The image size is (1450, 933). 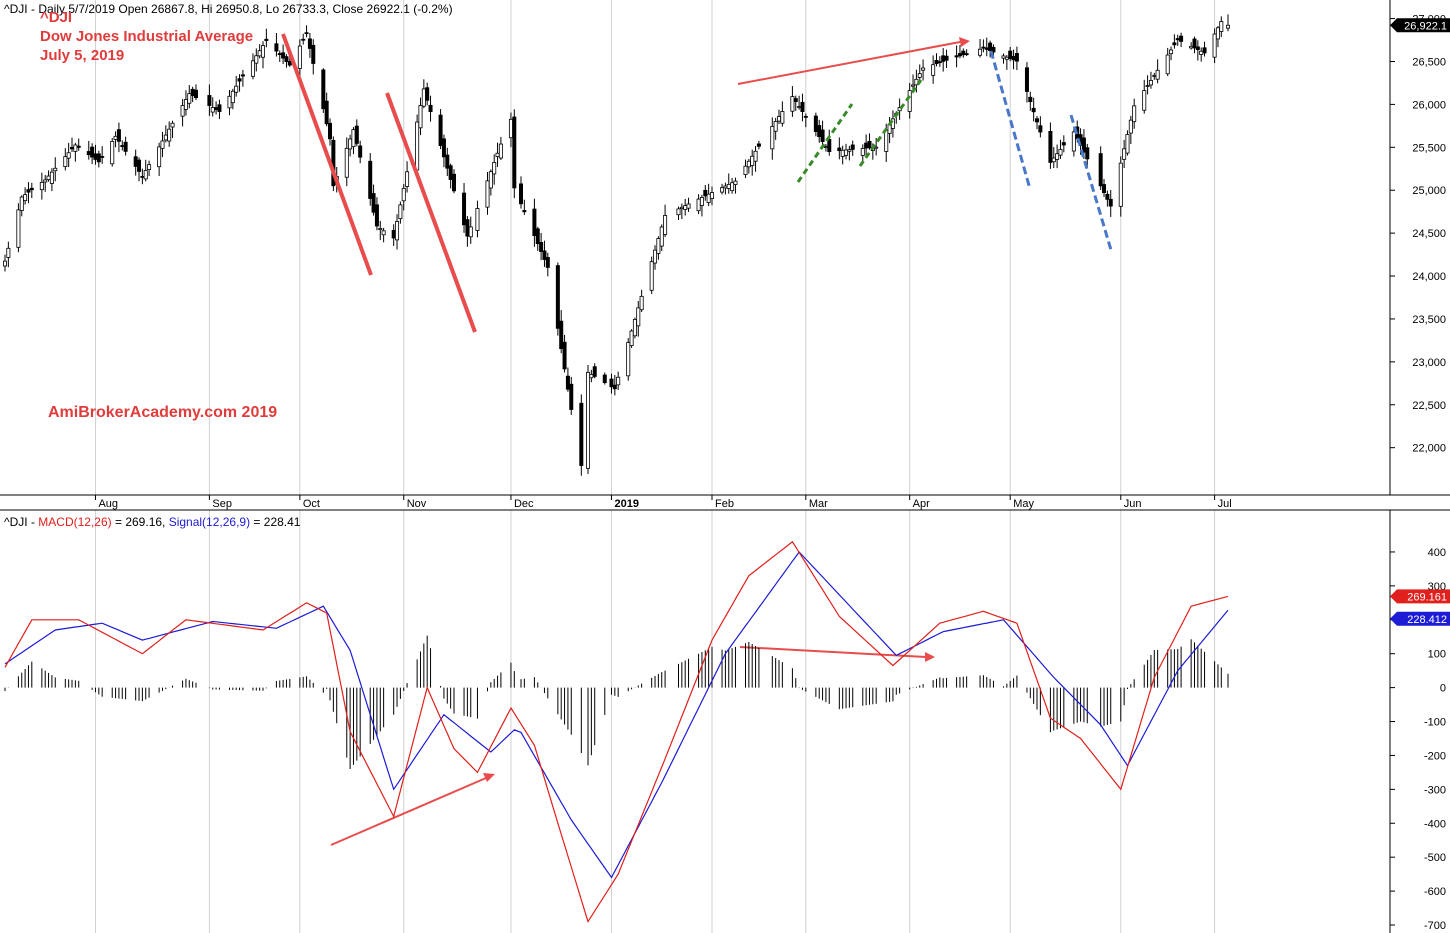 What do you see at coordinates (1420, 596) in the screenshot?
I see `macd-last-value-tag-box` at bounding box center [1420, 596].